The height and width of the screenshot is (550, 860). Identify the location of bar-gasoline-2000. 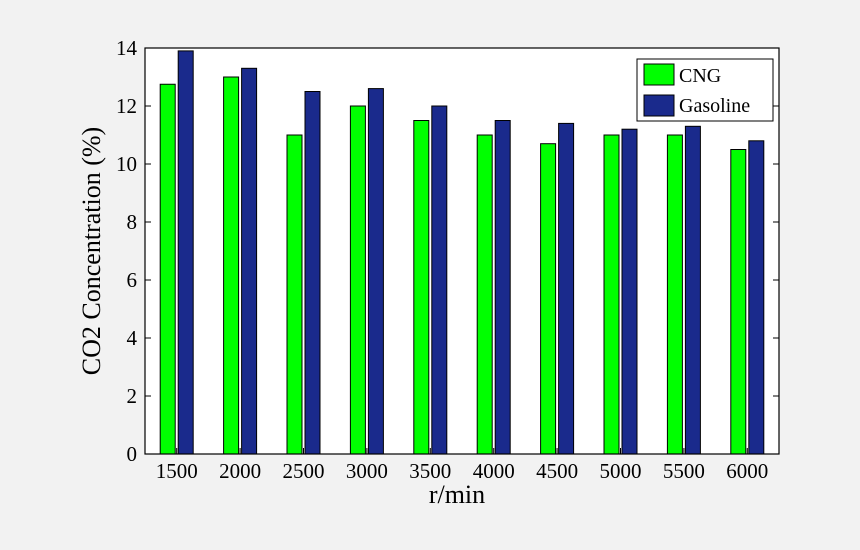
(249, 261).